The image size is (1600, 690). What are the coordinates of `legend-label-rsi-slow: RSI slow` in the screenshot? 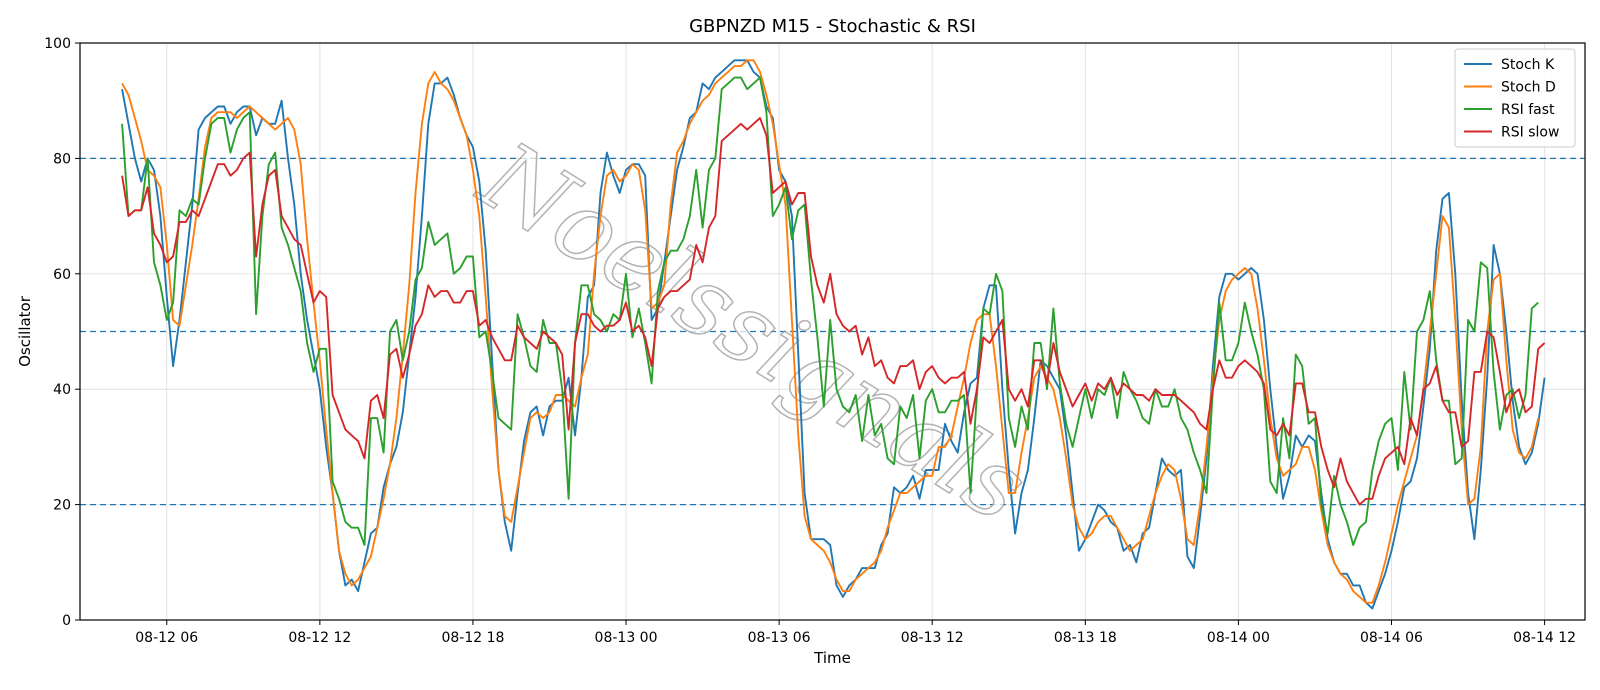 It's located at (1530, 133).